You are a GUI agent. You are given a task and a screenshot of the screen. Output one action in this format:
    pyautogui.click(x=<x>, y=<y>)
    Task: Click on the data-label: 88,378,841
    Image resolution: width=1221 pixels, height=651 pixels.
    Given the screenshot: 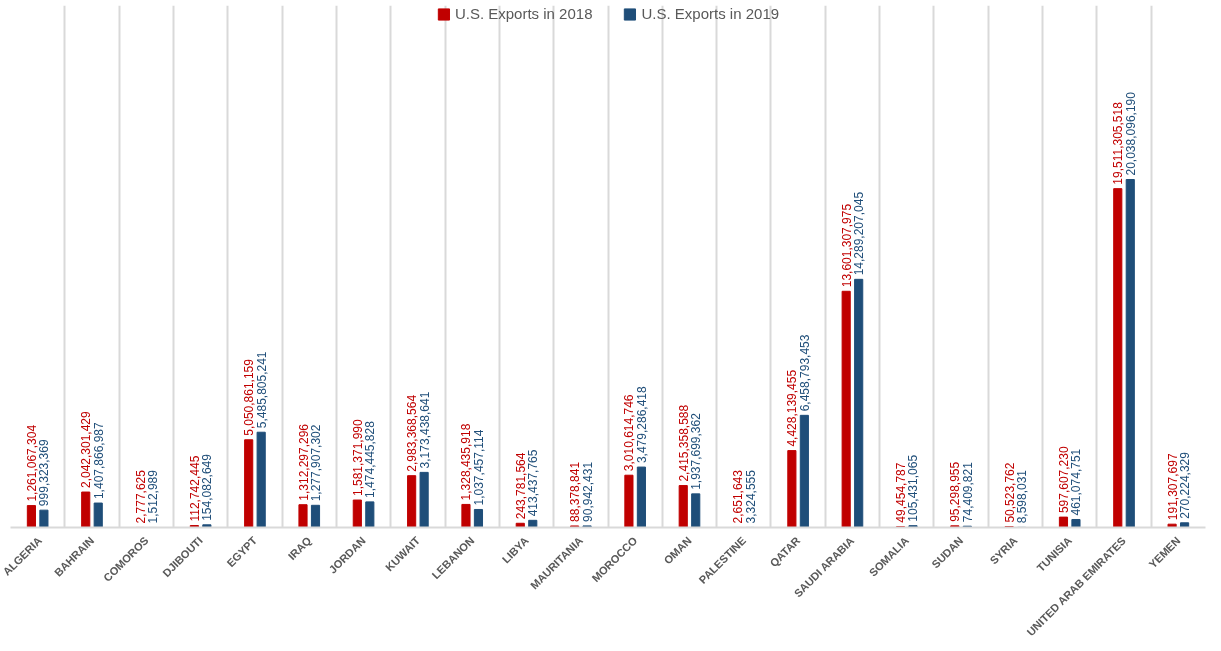 What is the action you would take?
    pyautogui.click(x=575, y=491)
    